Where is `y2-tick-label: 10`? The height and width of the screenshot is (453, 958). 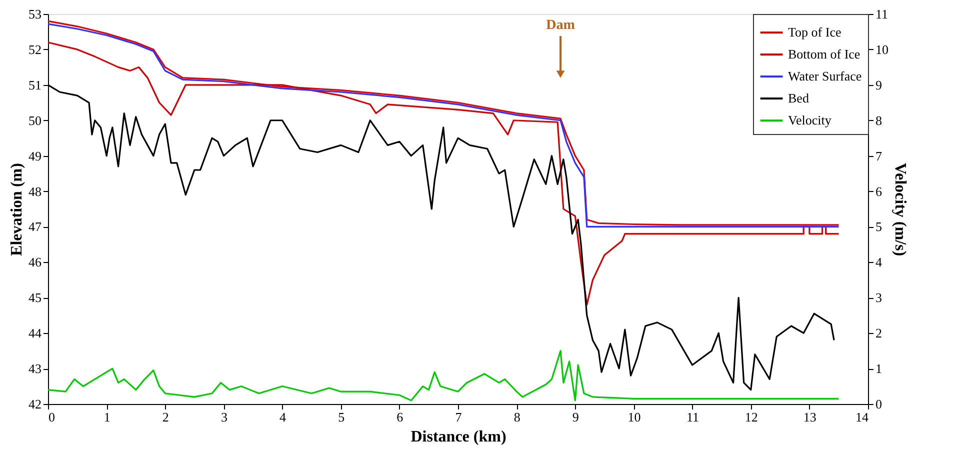
y2-tick-label: 10 is located at coordinates (882, 49).